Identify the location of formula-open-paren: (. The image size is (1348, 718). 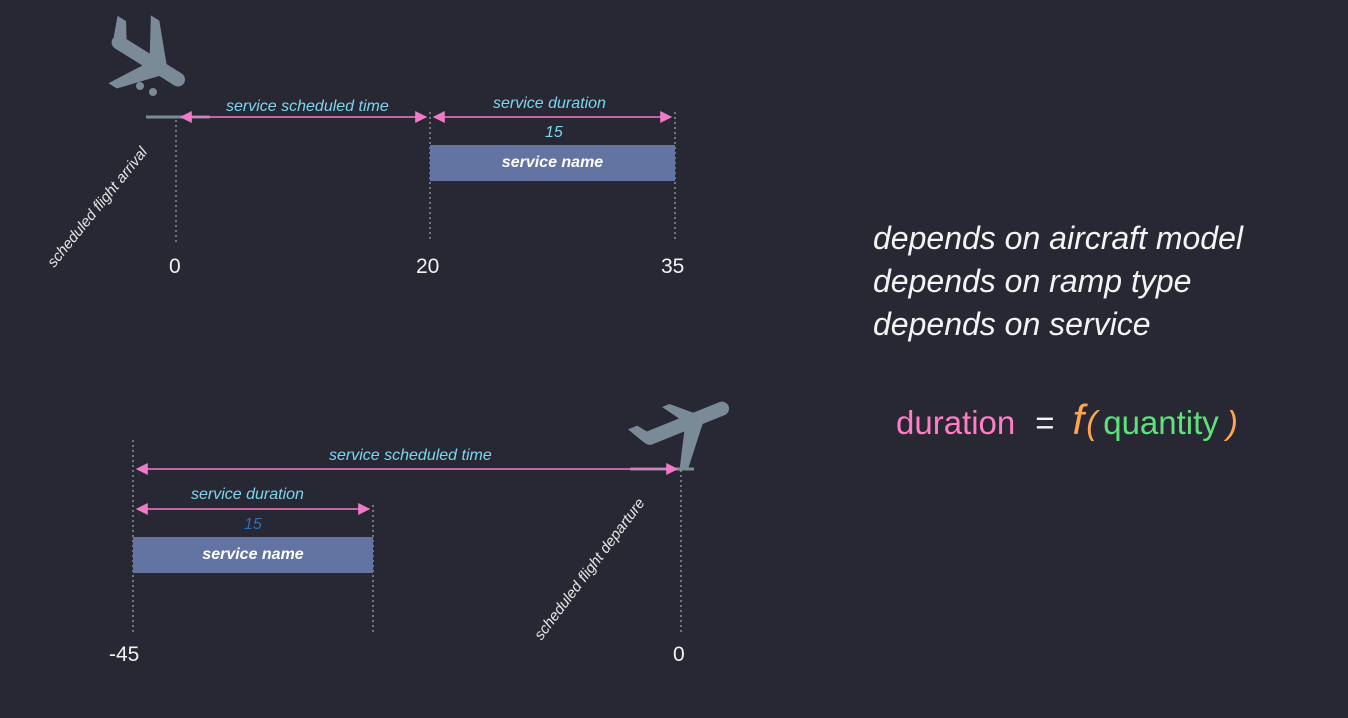
(1092, 422).